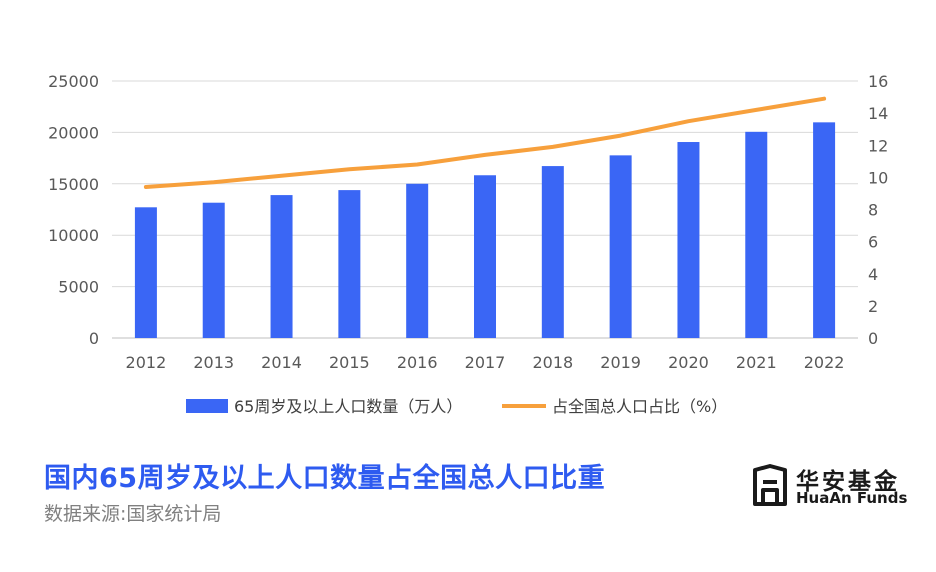 The width and height of the screenshot is (936, 572). What do you see at coordinates (878, 113) in the screenshot?
I see `y-right-tick-label: 14` at bounding box center [878, 113].